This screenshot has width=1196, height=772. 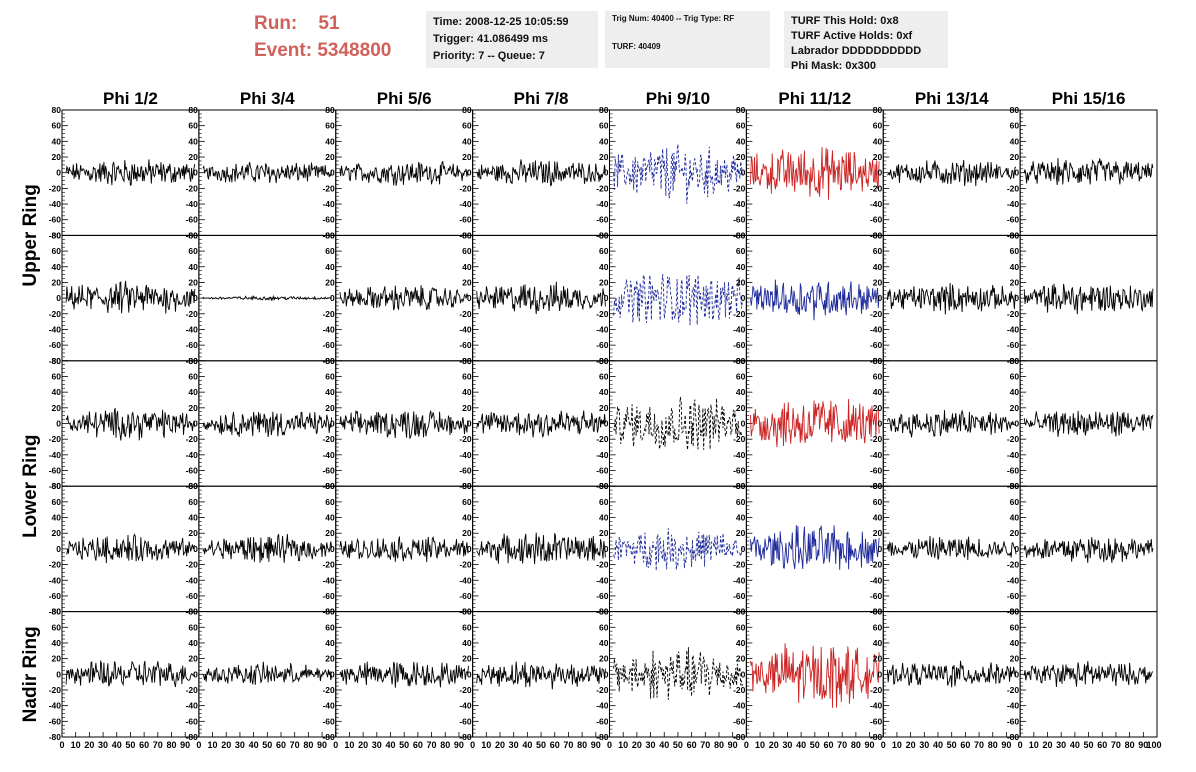 What do you see at coordinates (1089, 98) in the screenshot?
I see `column-header: Phi 15/16` at bounding box center [1089, 98].